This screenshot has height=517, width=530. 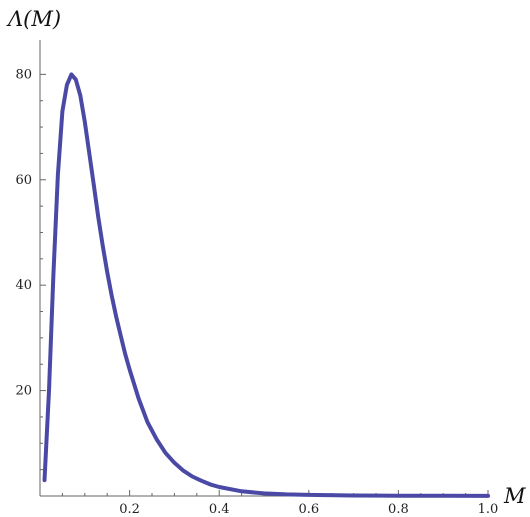 What do you see at coordinates (23, 74) in the screenshot?
I see `y-tick-label: 80` at bounding box center [23, 74].